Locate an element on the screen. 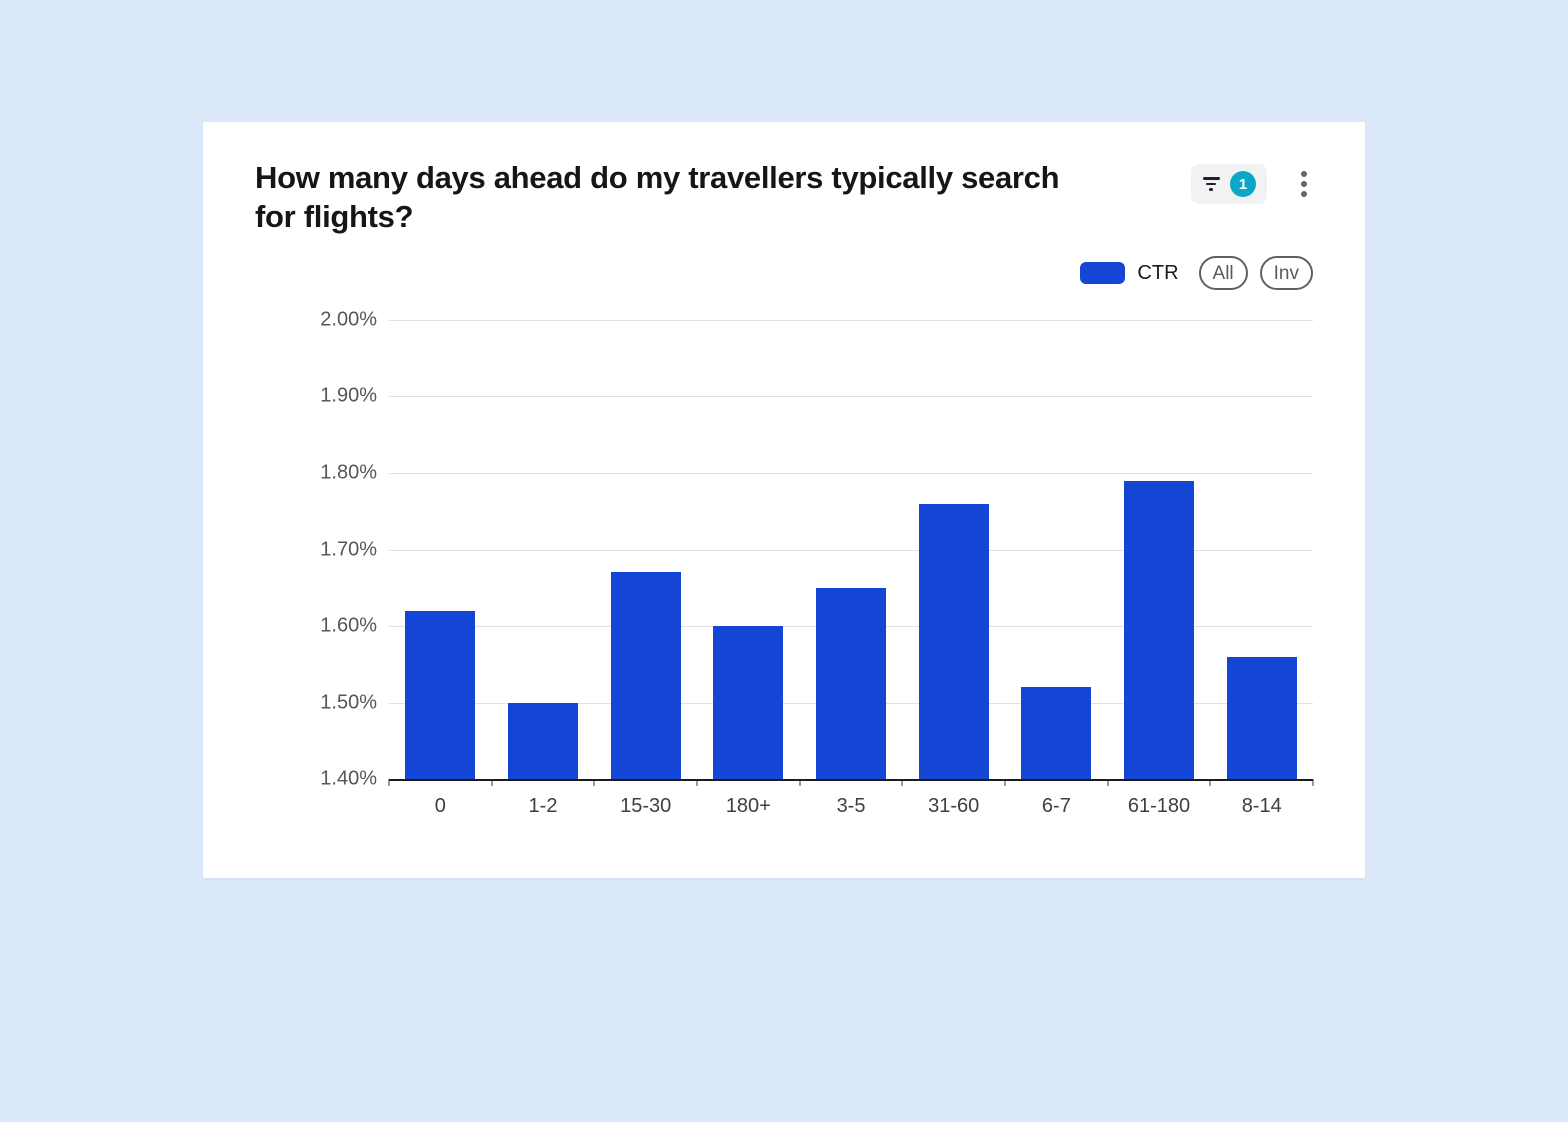 This screenshot has width=1568, height=1122. y-axis-tick-label: 1.50% is located at coordinates (348, 702).